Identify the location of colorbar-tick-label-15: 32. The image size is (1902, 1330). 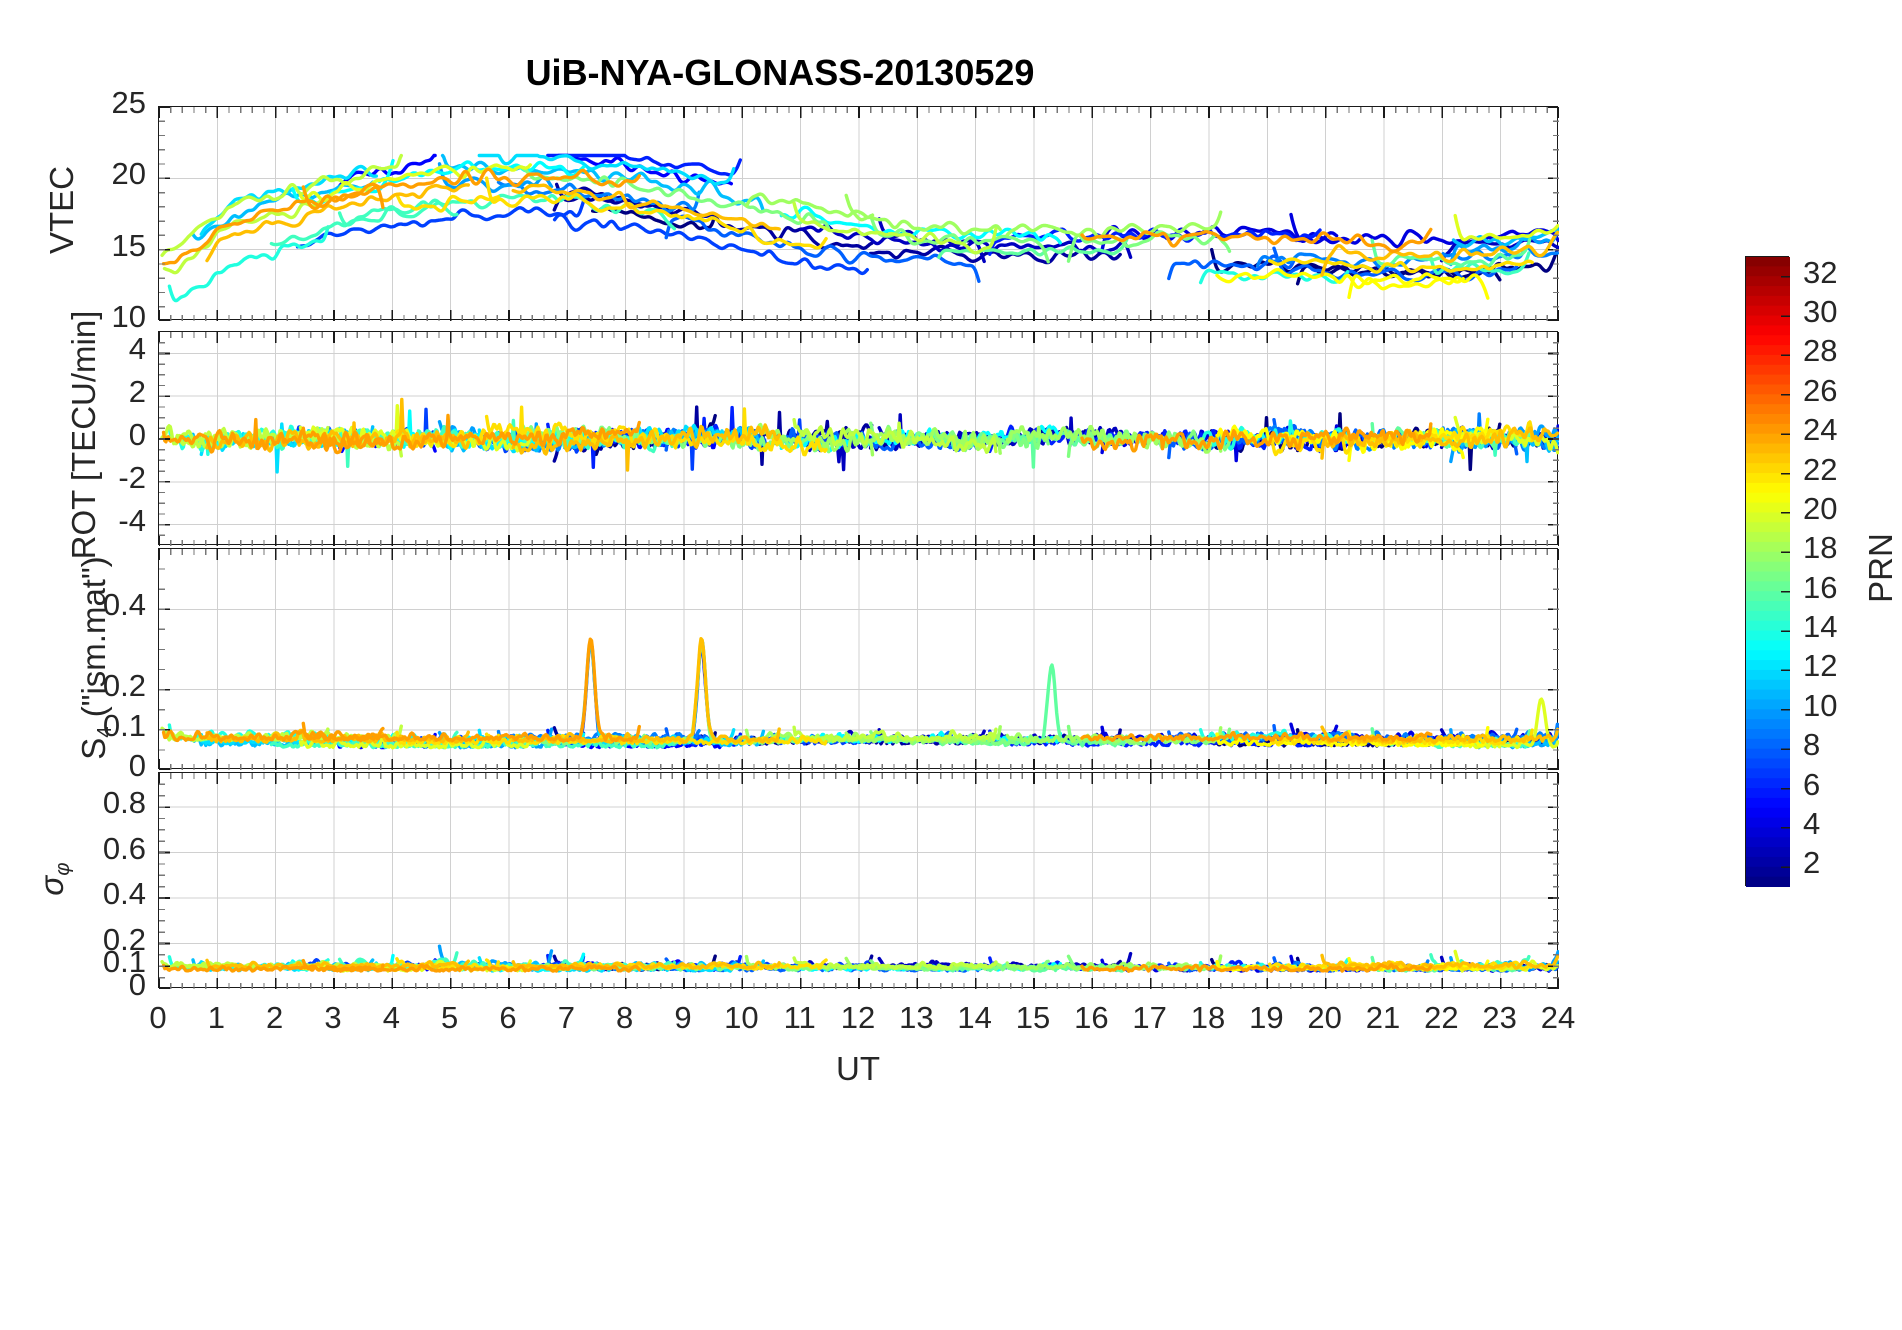
(1820, 272).